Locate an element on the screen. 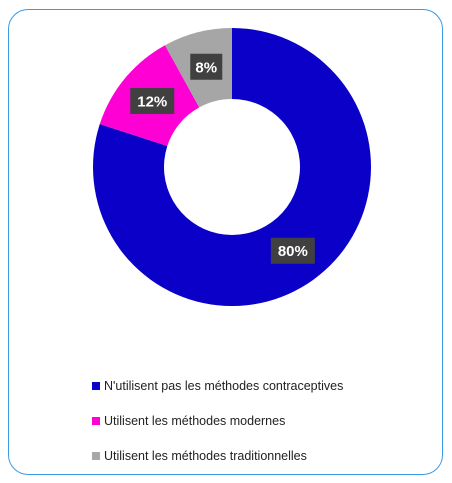 The image size is (452, 483). data-label-box-not-using is located at coordinates (292, 250).